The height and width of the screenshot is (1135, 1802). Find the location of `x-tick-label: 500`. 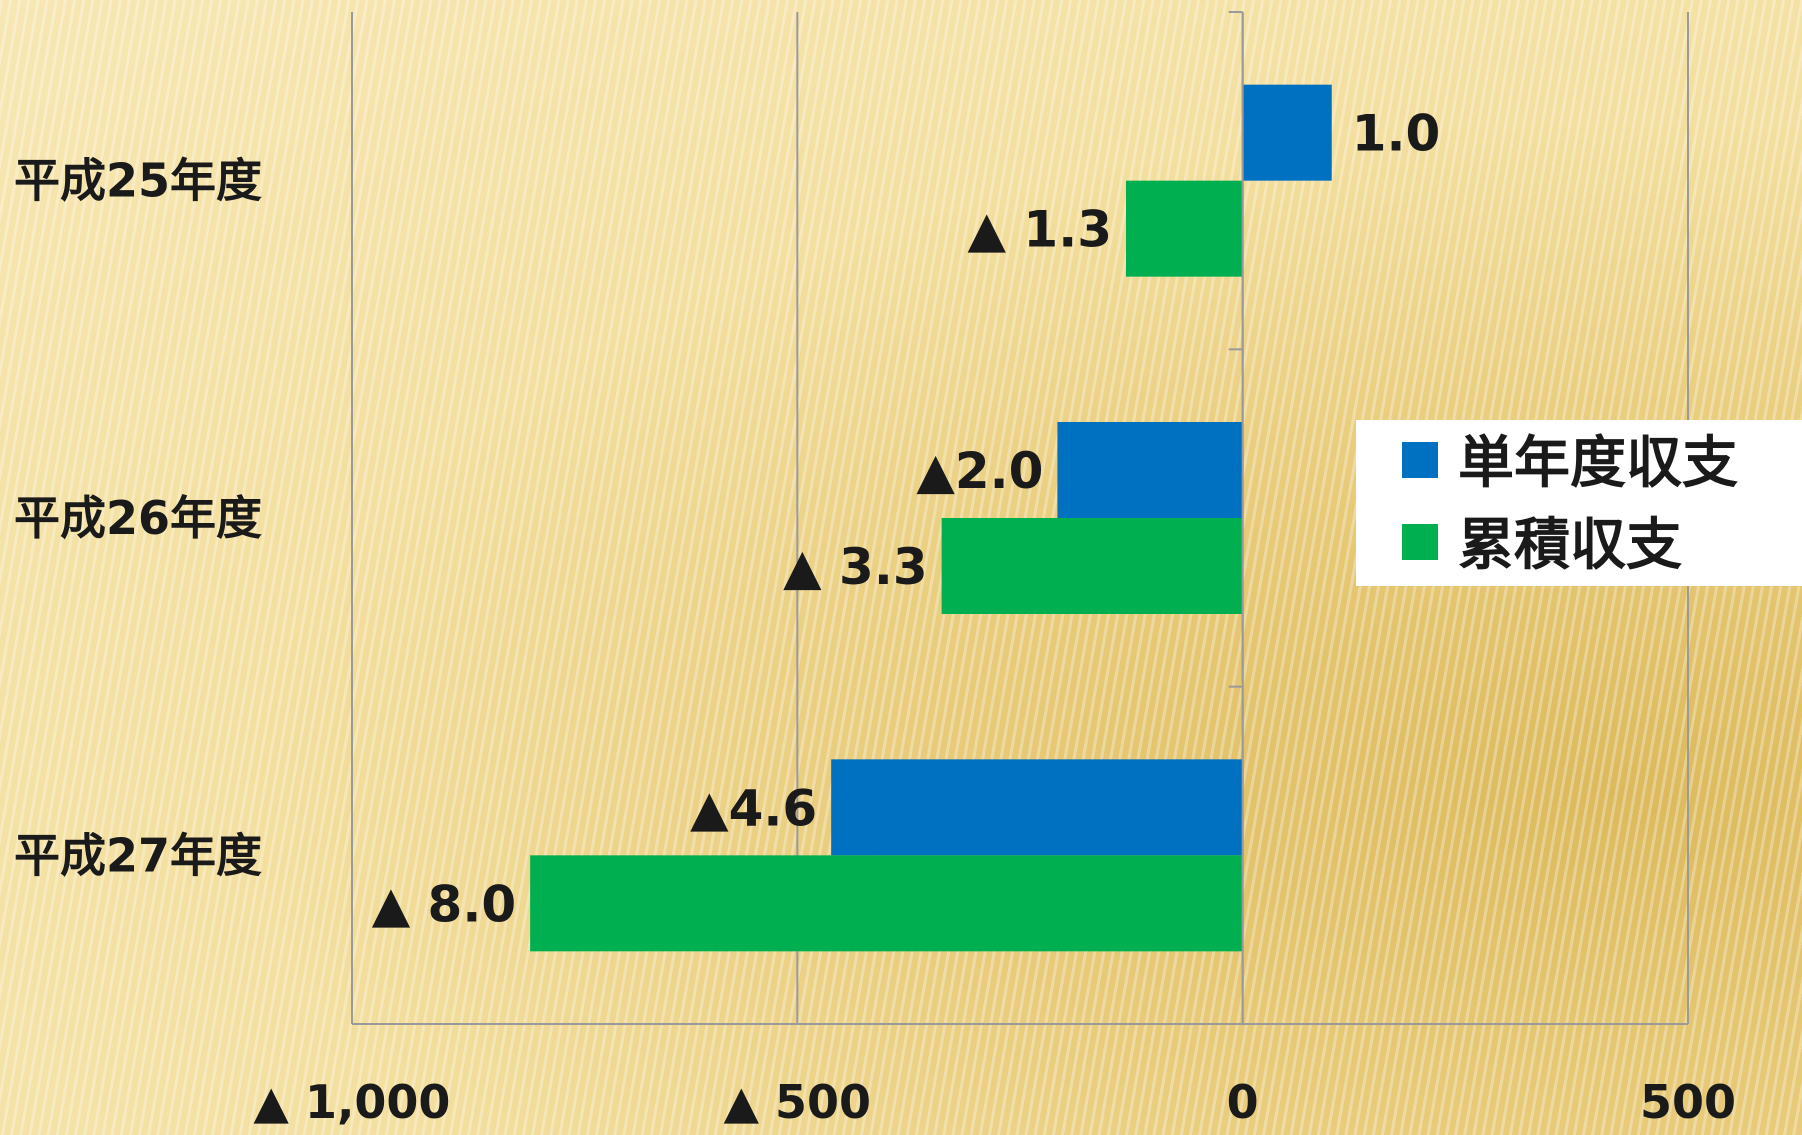

x-tick-label: 500 is located at coordinates (1688, 1102).